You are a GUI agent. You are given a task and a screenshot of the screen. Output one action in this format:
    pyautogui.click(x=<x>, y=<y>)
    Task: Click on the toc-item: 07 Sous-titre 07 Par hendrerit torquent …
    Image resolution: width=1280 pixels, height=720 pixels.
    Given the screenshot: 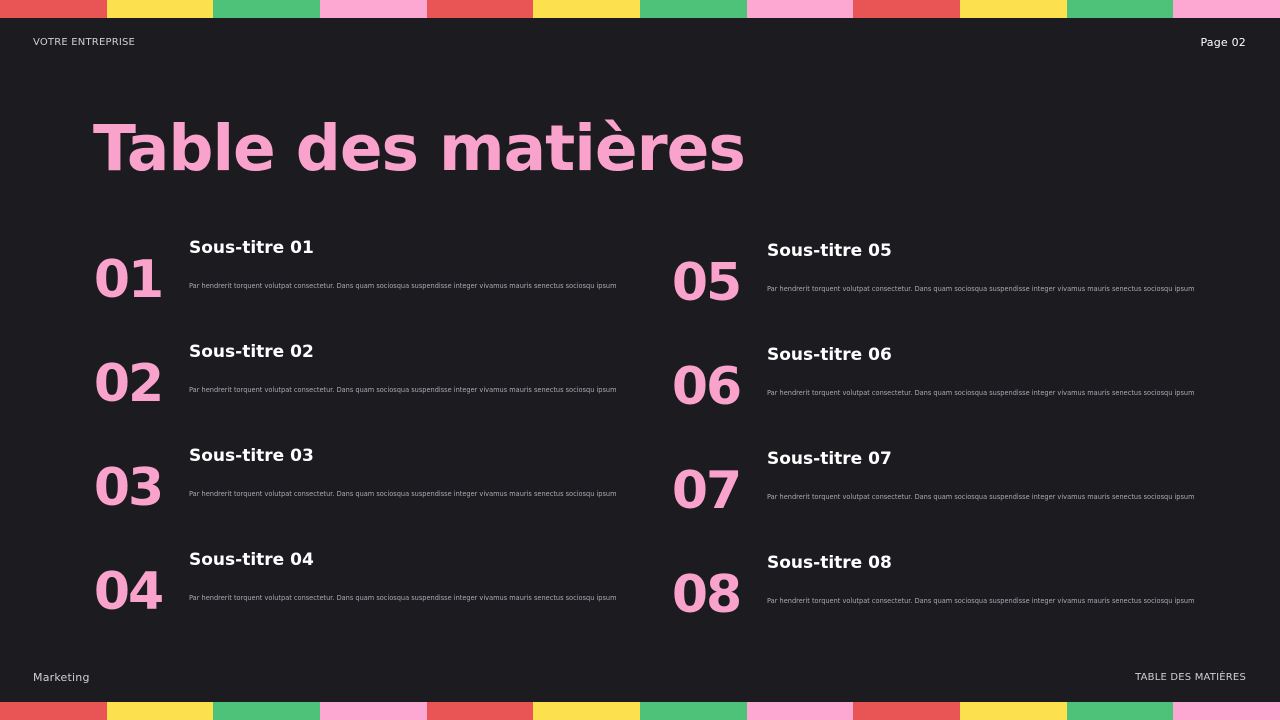 What is the action you would take?
    pyautogui.click(x=932, y=495)
    